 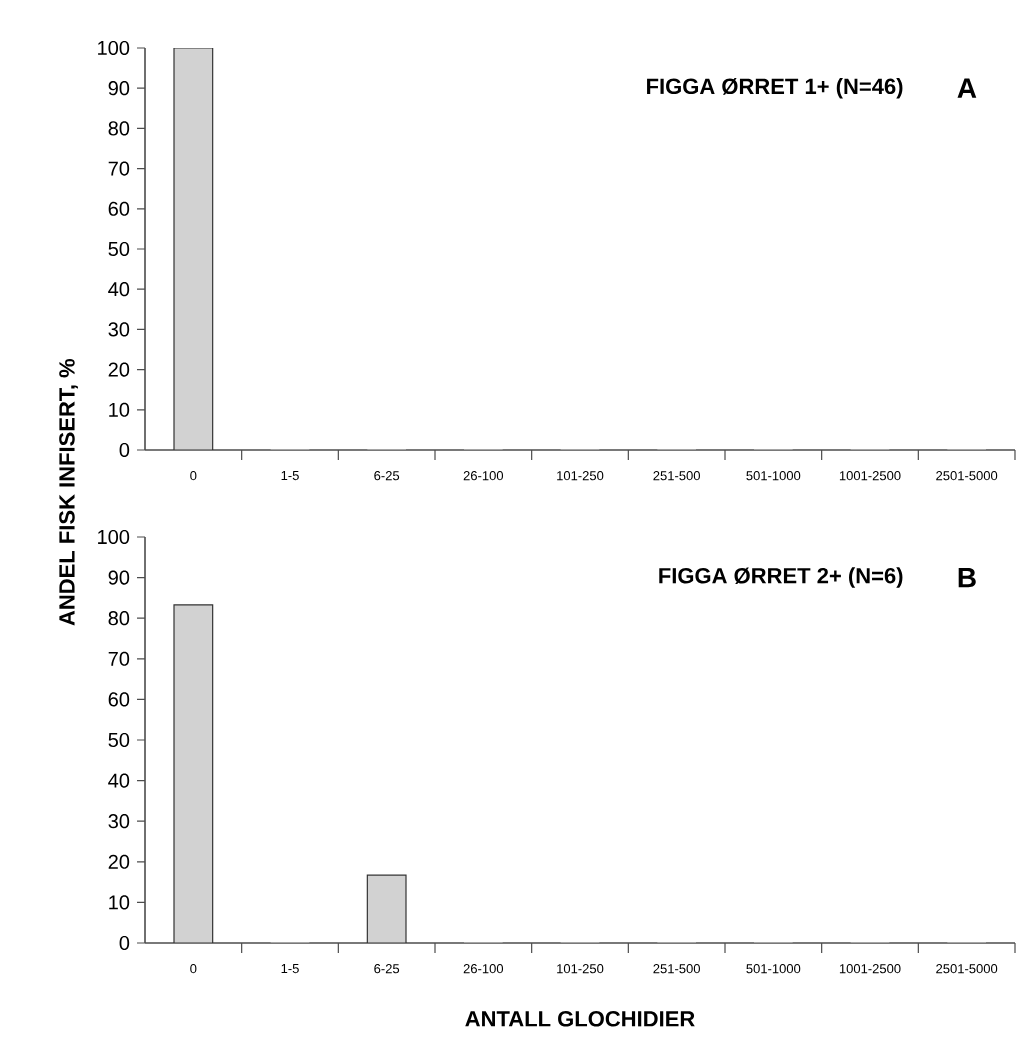 What do you see at coordinates (967, 577) in the screenshot?
I see `annotation: B` at bounding box center [967, 577].